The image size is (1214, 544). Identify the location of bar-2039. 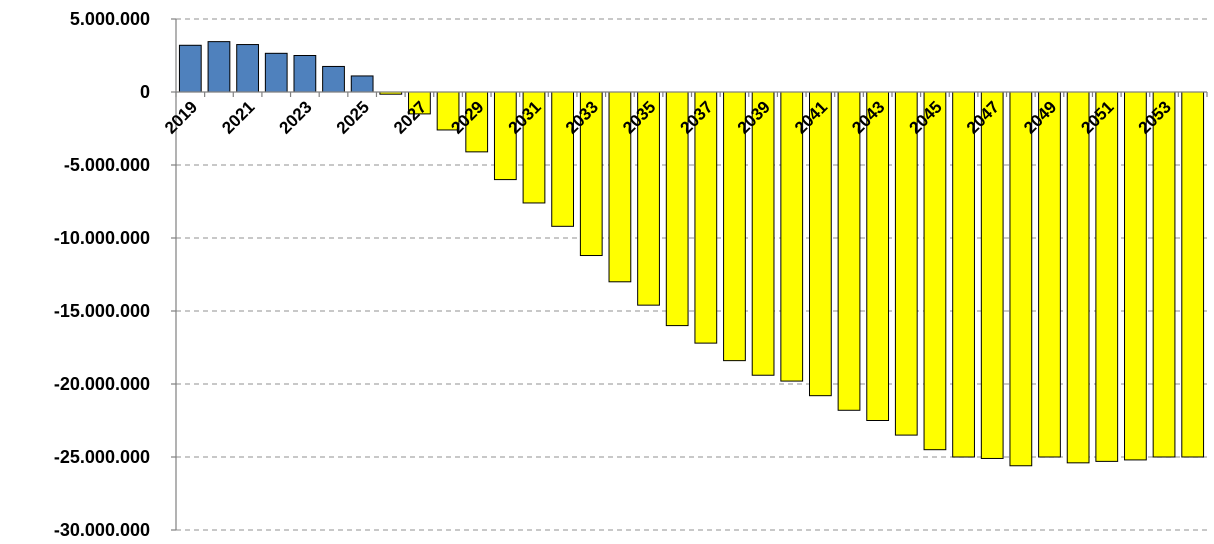
(763, 233).